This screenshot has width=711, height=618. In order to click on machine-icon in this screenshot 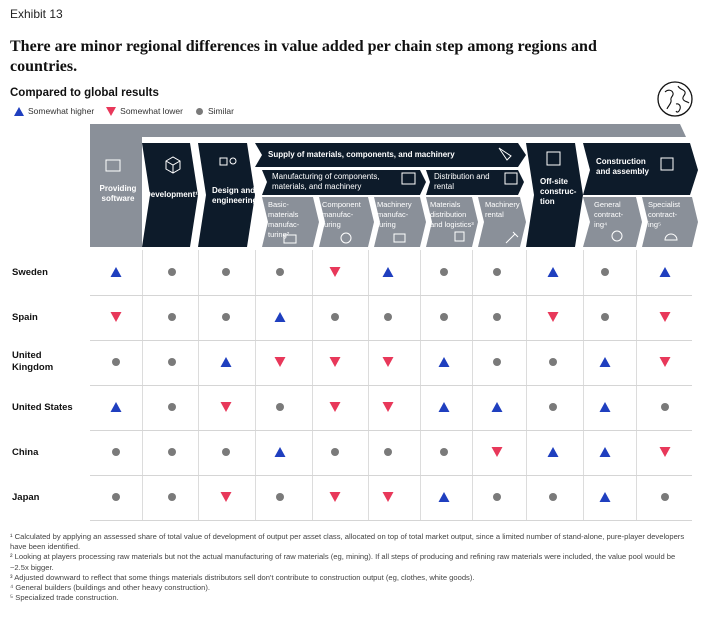, I will do `click(399, 238)`.